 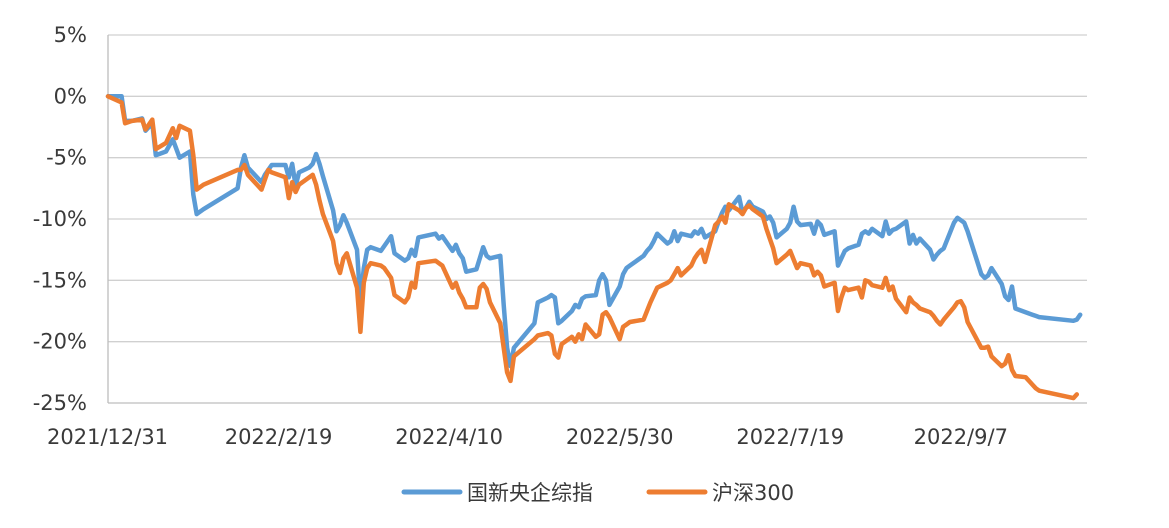 I want to click on y-tick-label: 0%, so click(x=70, y=96).